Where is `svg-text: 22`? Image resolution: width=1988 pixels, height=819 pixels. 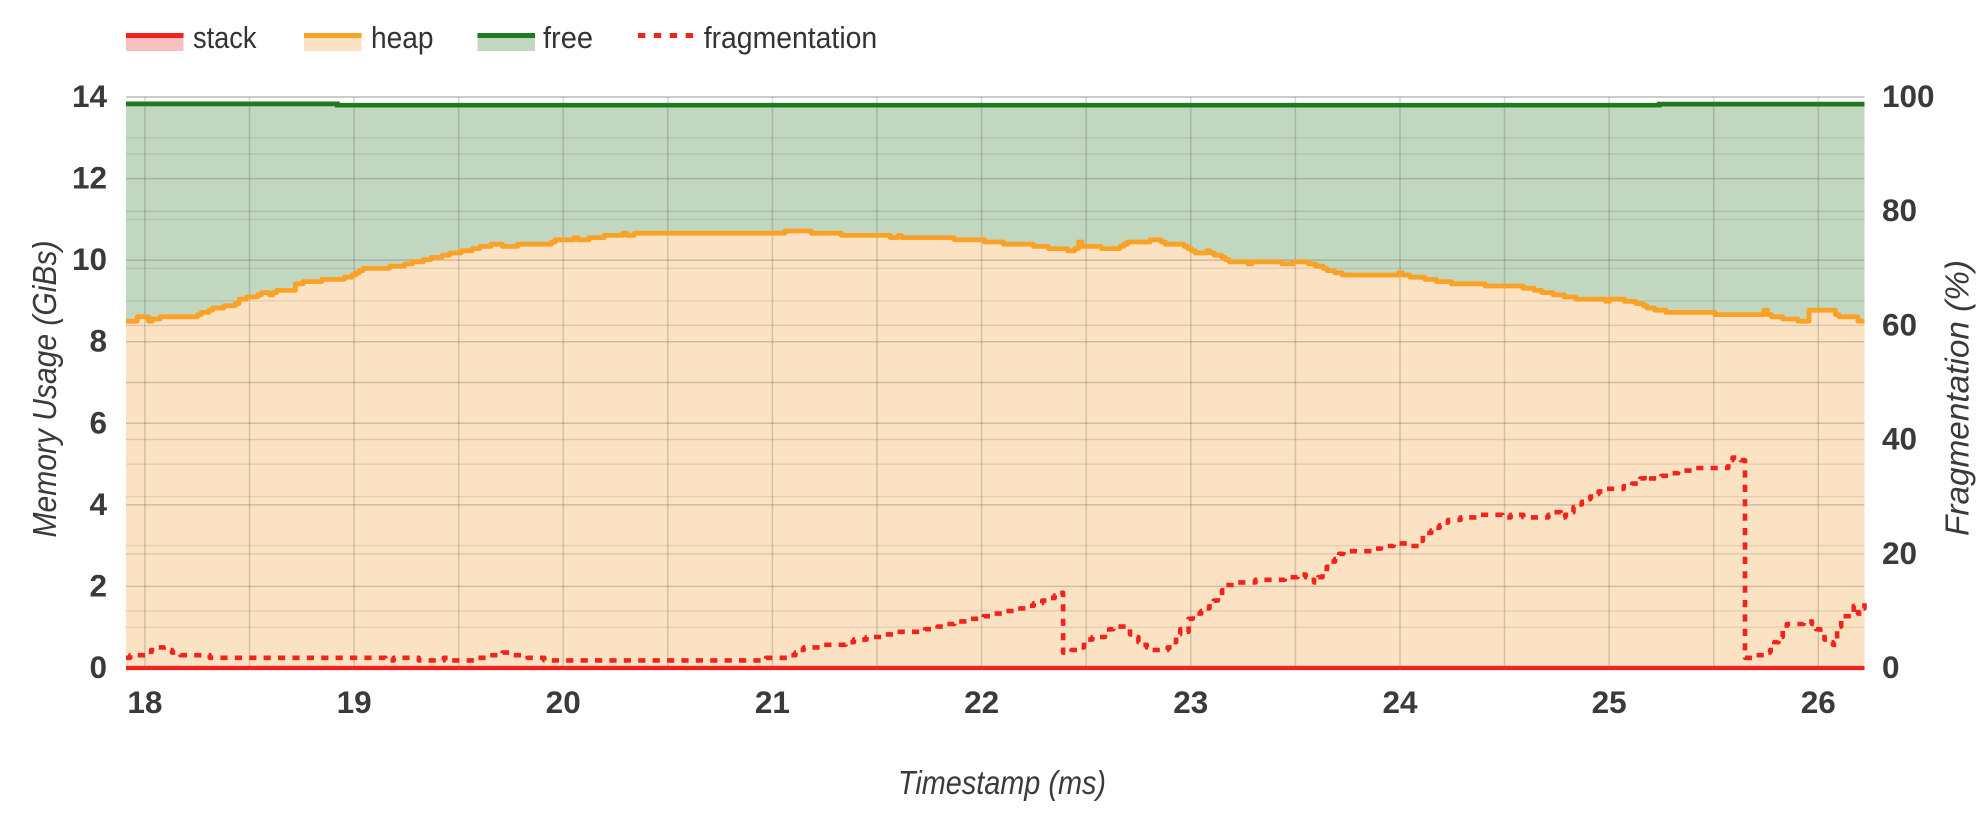 svg-text: 22 is located at coordinates (981, 702).